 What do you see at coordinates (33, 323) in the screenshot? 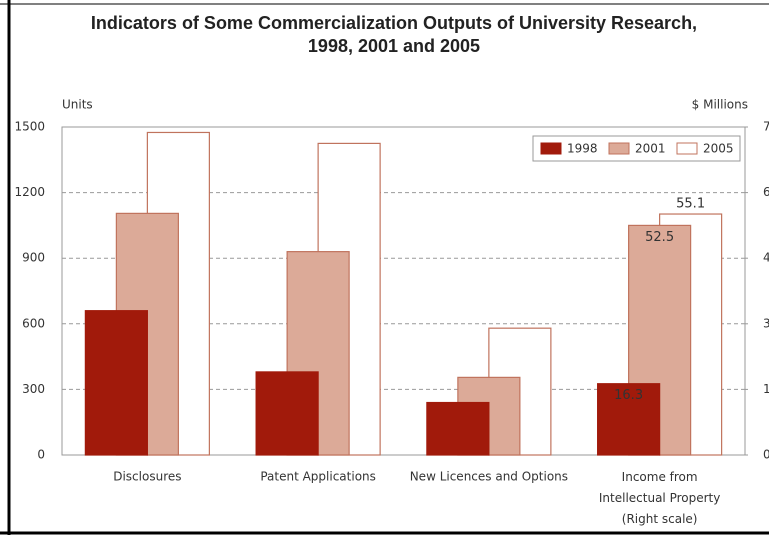
I see `y-tick-label: 600` at bounding box center [33, 323].